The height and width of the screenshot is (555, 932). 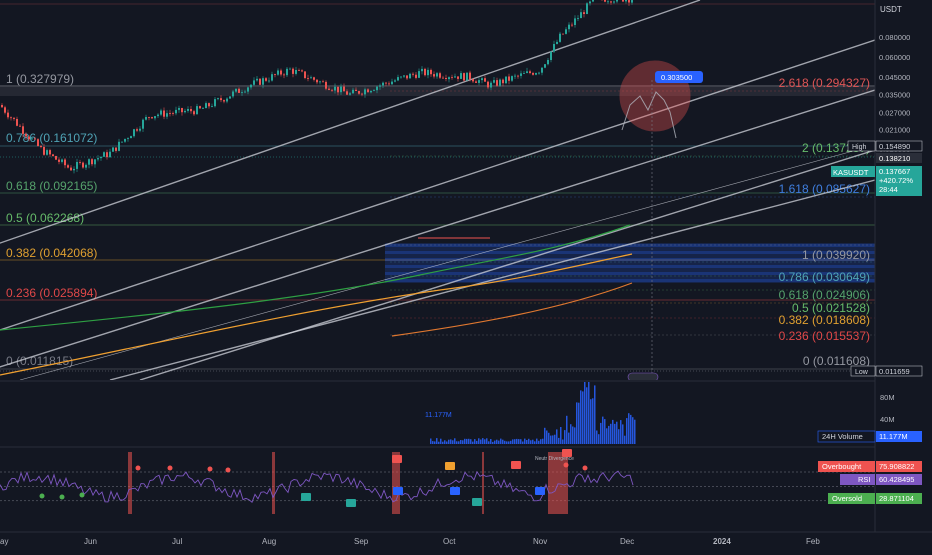 I want to click on rsi-overbought-dot, so click(x=228, y=470).